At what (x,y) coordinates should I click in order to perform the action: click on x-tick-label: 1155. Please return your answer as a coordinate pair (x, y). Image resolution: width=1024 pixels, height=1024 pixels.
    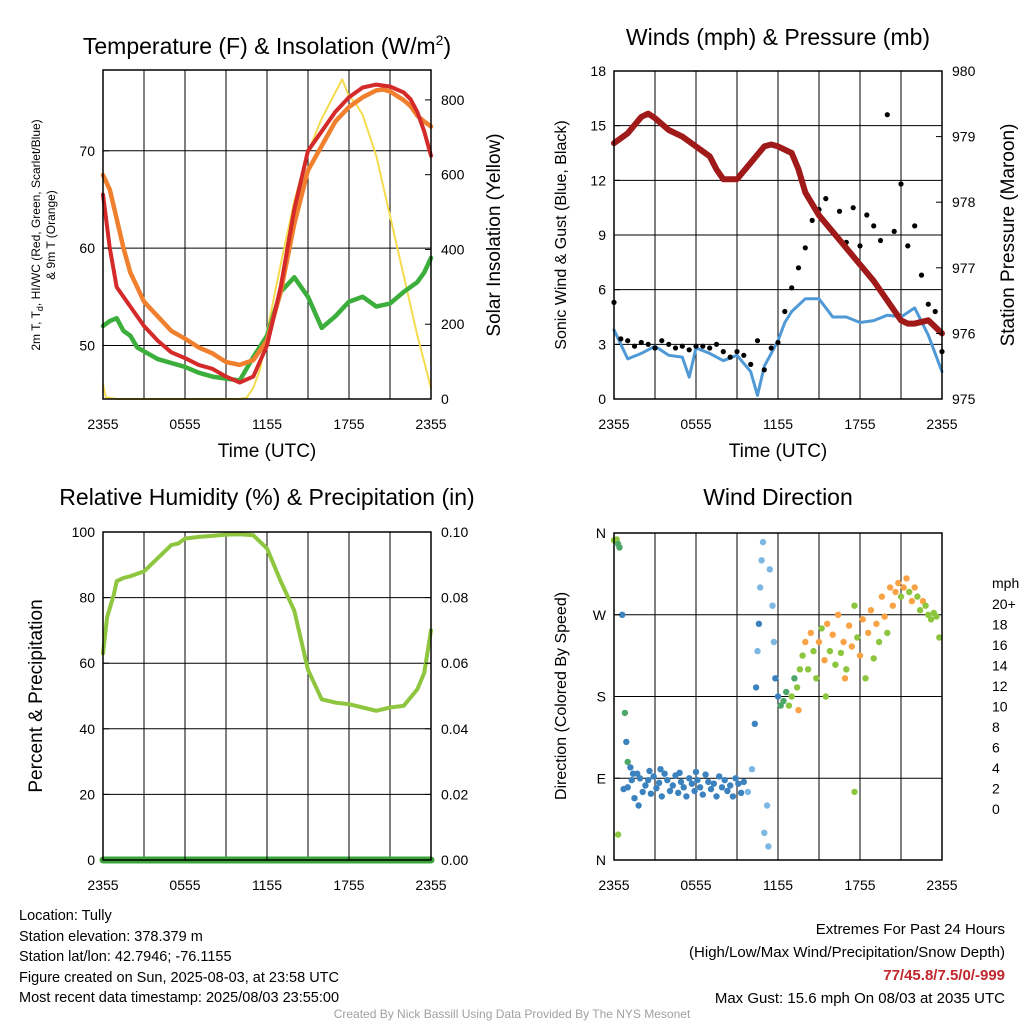
    Looking at the image, I should click on (267, 424).